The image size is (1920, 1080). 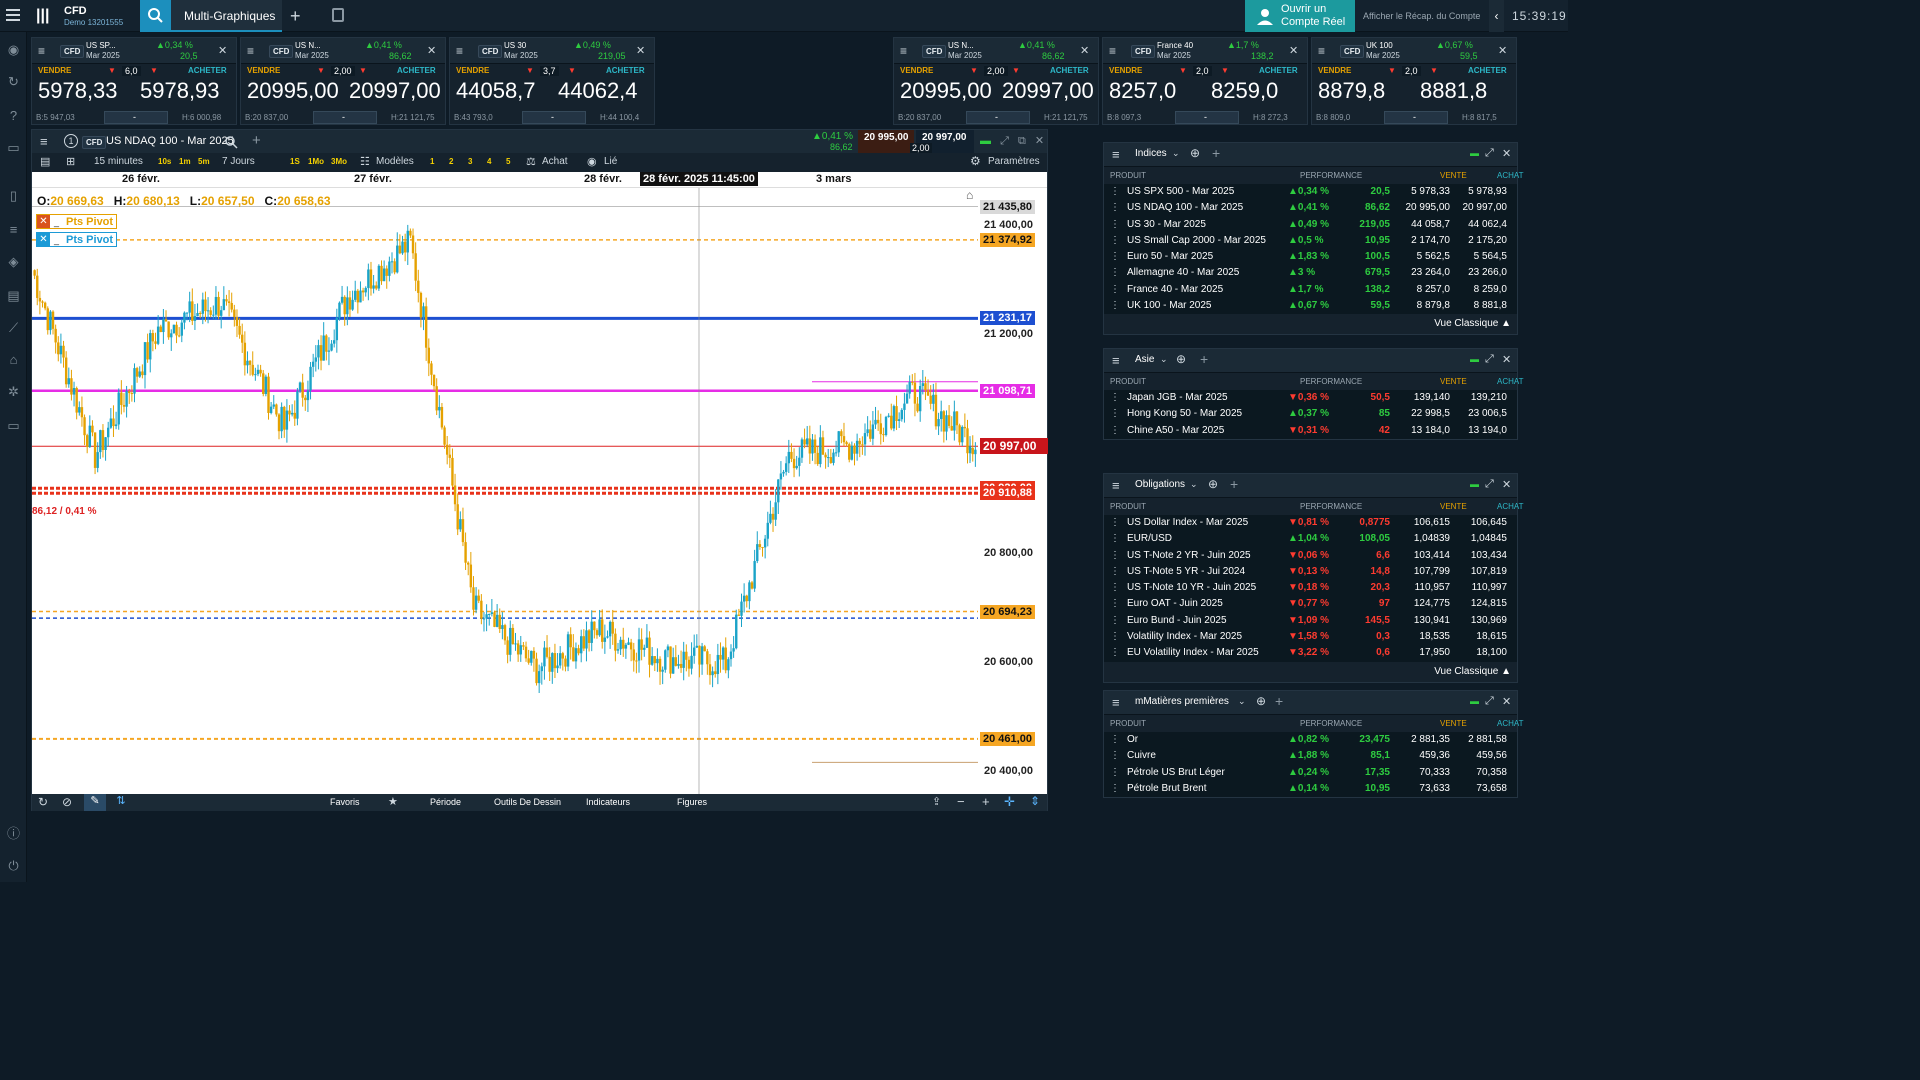 What do you see at coordinates (1434, 772) in the screenshot?
I see `row-sell: 70,333` at bounding box center [1434, 772].